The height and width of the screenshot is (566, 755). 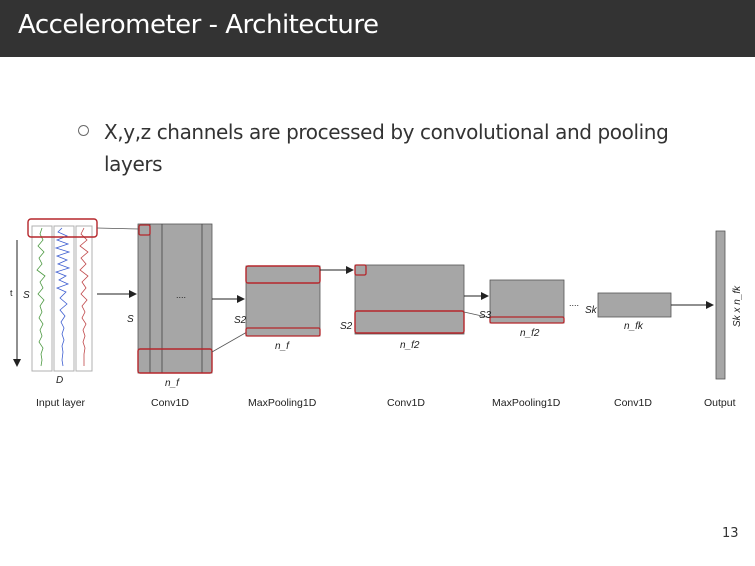 I want to click on bullet-circle-icon, so click(x=83, y=130).